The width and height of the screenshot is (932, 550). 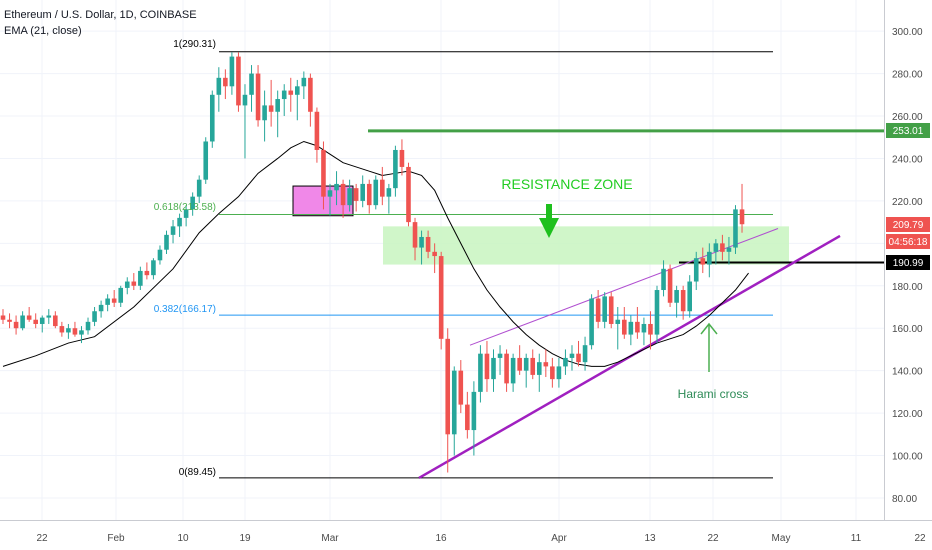 I want to click on x-tick-label: 19, so click(x=245, y=538).